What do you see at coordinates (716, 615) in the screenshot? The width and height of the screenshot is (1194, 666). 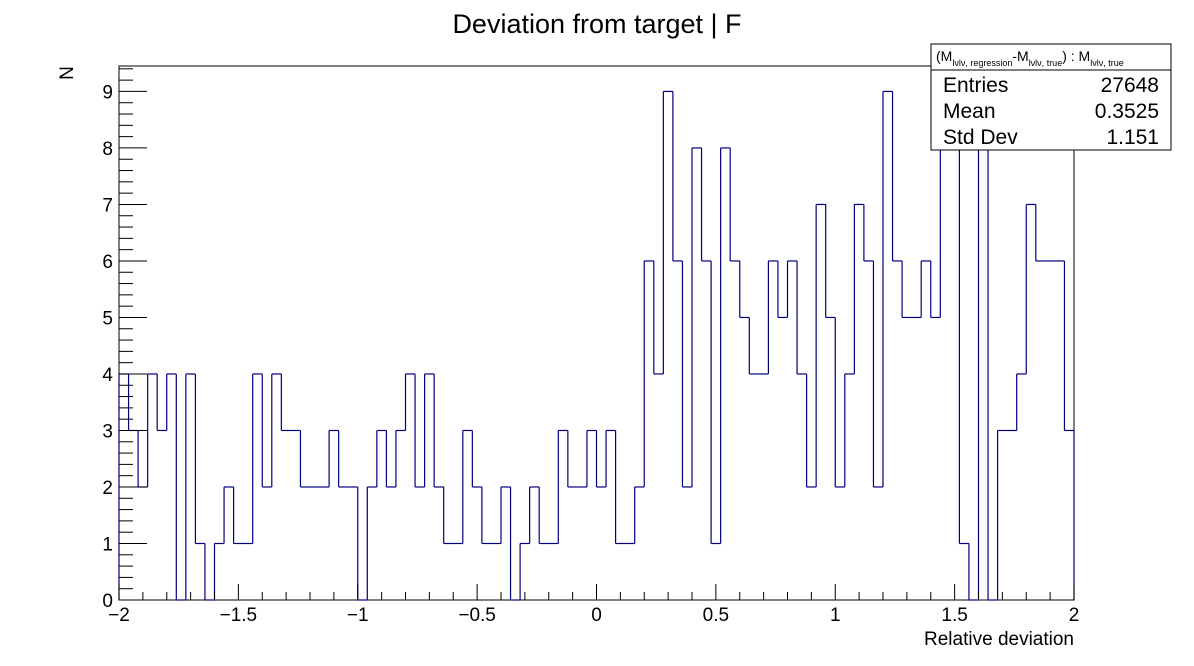 I see `x-tick-label: 0.5` at bounding box center [716, 615].